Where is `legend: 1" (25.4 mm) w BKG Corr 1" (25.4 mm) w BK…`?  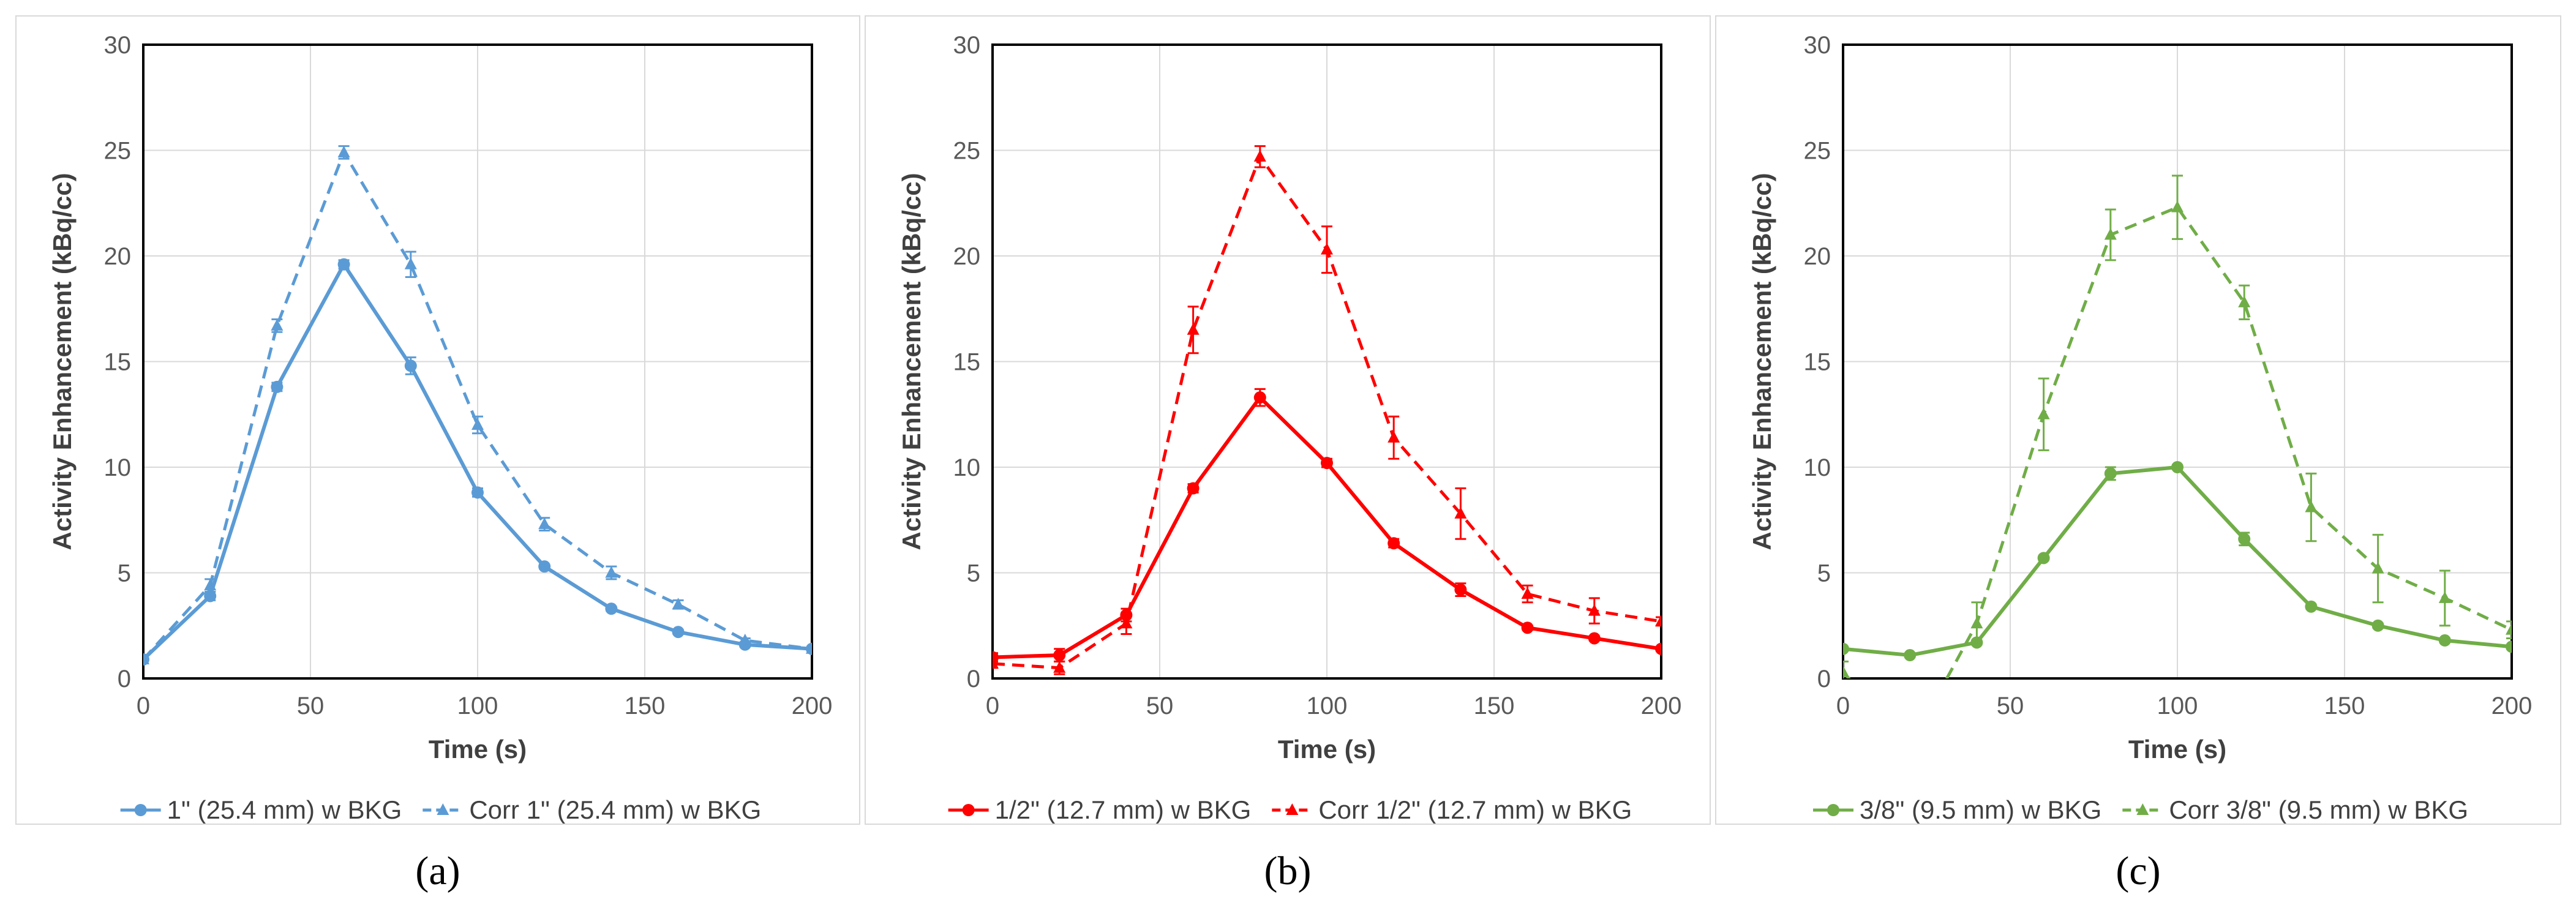
legend: 1" (25.4 mm) w BKG Corr 1" (25.4 mm) w BK… is located at coordinates (440, 809).